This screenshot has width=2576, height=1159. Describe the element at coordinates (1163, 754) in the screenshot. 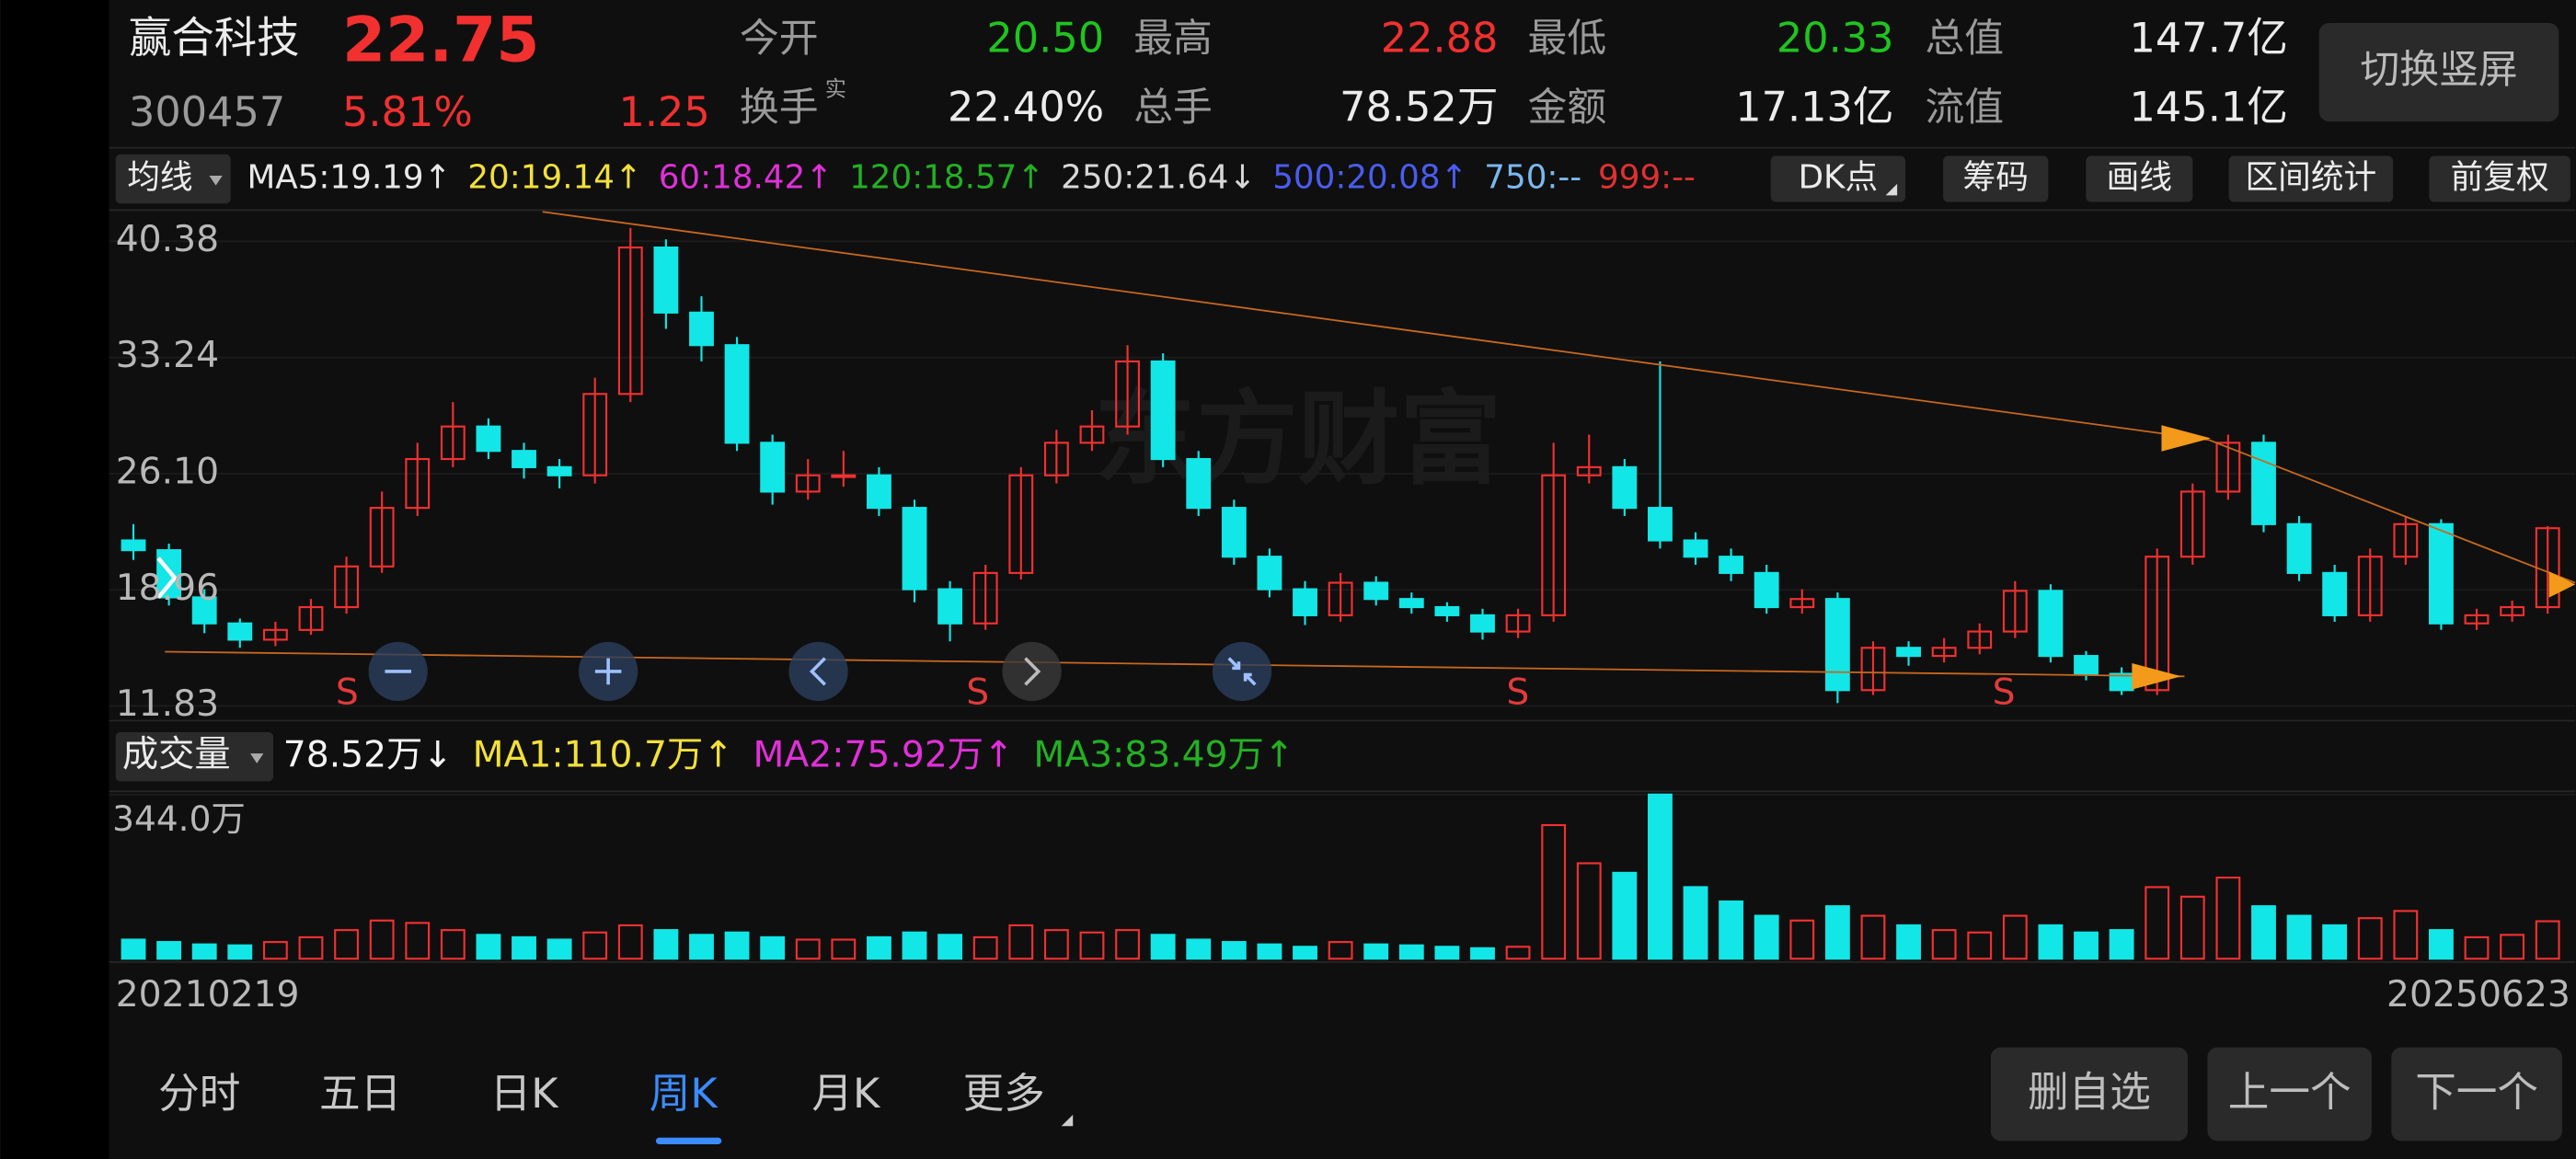

I see `volume-legend-item: MA3:83.49万↑` at that location.